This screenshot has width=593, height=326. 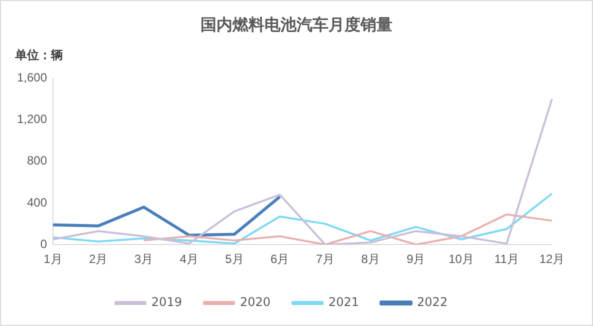 What do you see at coordinates (144, 259) in the screenshot?
I see `x-tick-label: 3月` at bounding box center [144, 259].